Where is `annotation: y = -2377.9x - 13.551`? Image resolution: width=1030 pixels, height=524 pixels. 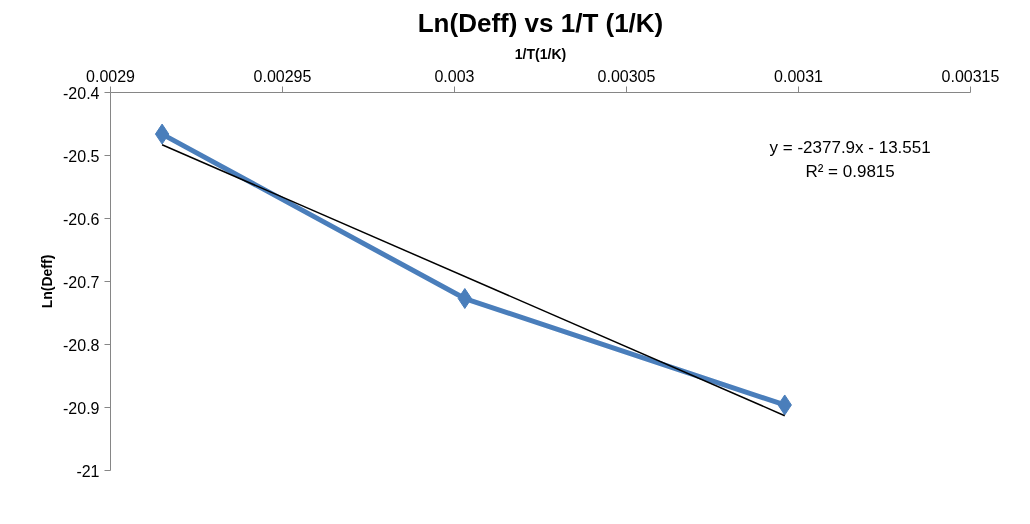 annotation: y = -2377.9x - 13.551 is located at coordinates (850, 147).